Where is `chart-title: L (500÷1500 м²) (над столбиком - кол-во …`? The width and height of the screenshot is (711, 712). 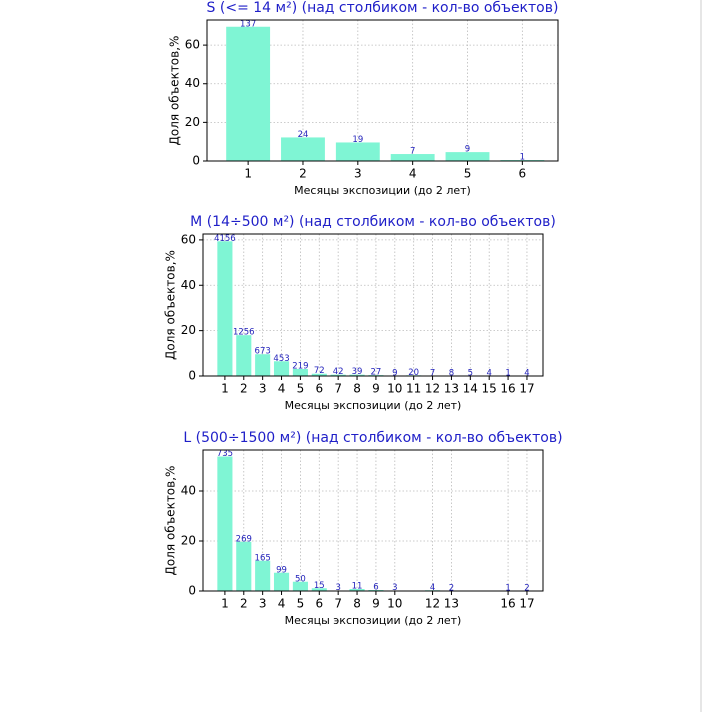 chart-title: L (500÷1500 м²) (над столбиком - кол-во … is located at coordinates (372, 438).